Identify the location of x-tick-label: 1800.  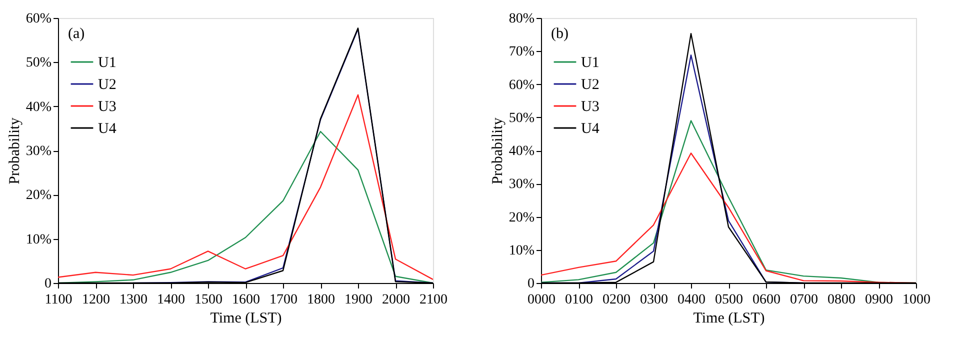
(321, 300).